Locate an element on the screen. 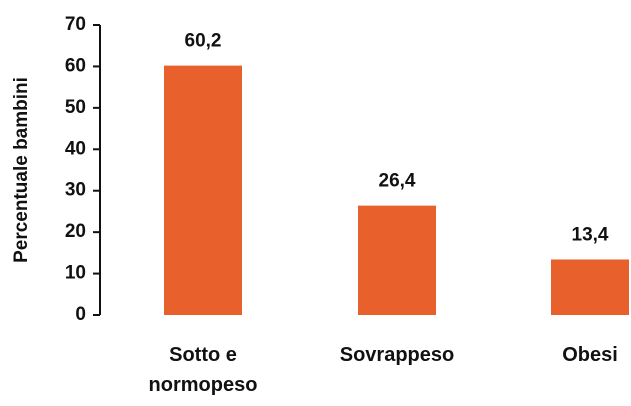 The height and width of the screenshot is (406, 631). y-tick-label: 10 is located at coordinates (75, 273).